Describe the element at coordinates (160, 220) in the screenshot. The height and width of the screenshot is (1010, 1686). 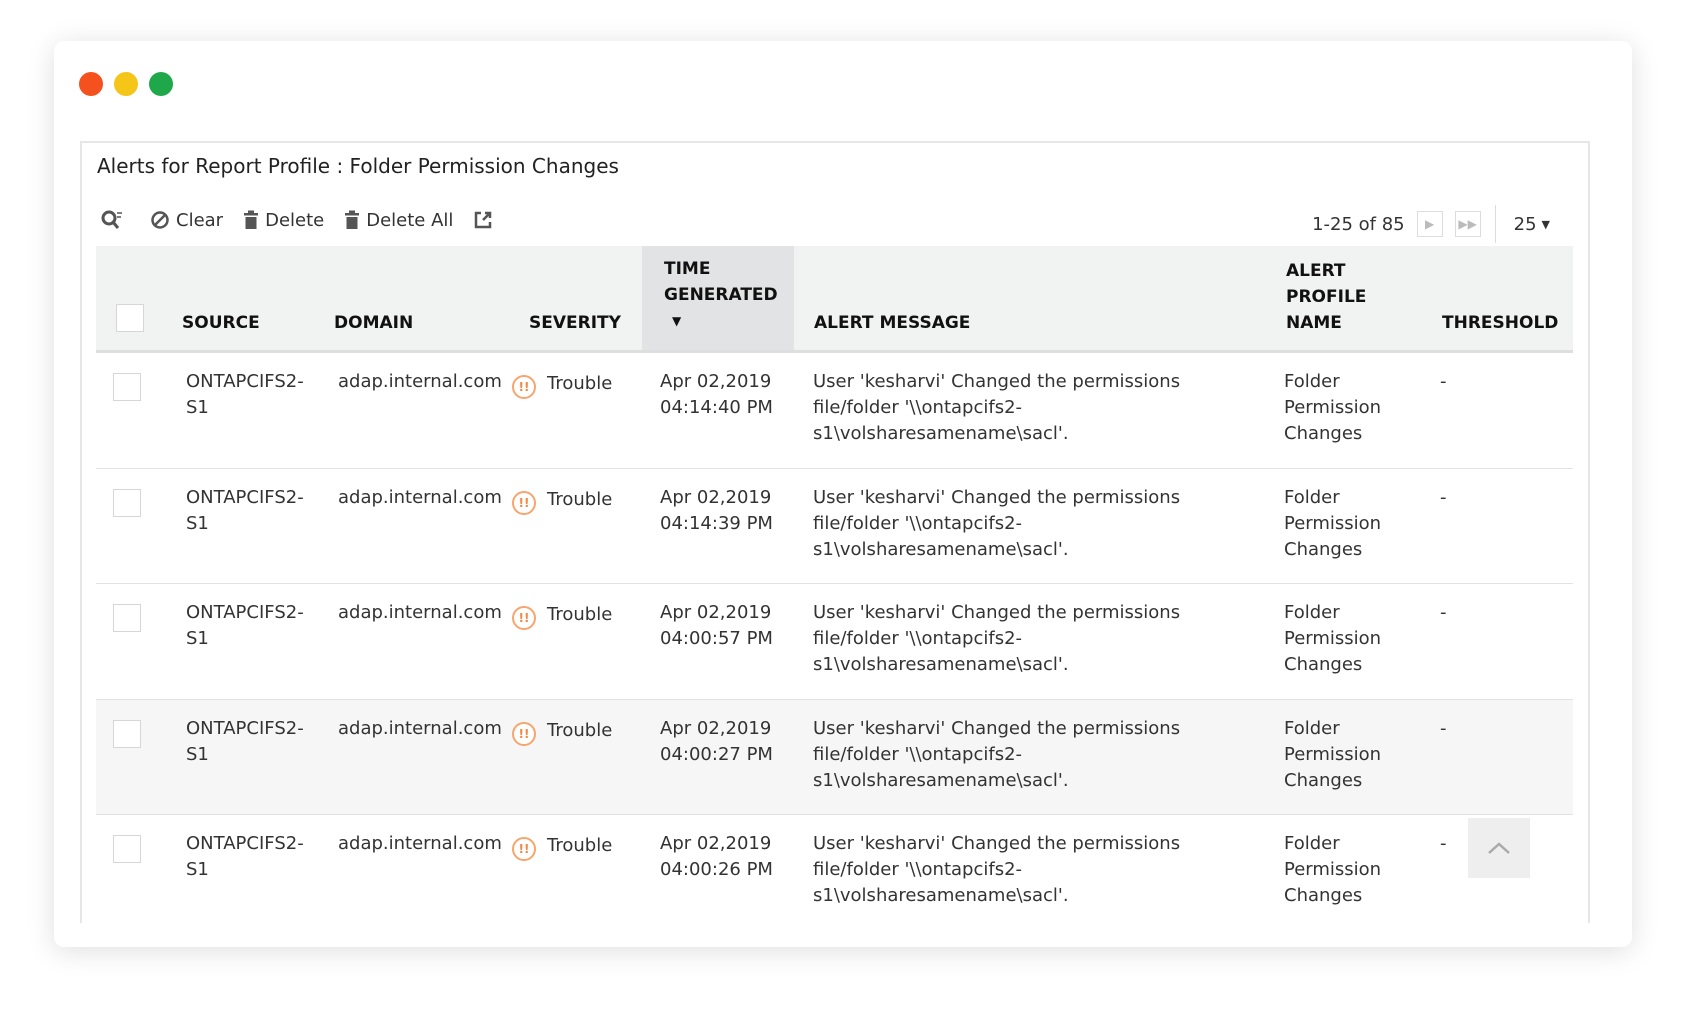
I see `ban-icon` at that location.